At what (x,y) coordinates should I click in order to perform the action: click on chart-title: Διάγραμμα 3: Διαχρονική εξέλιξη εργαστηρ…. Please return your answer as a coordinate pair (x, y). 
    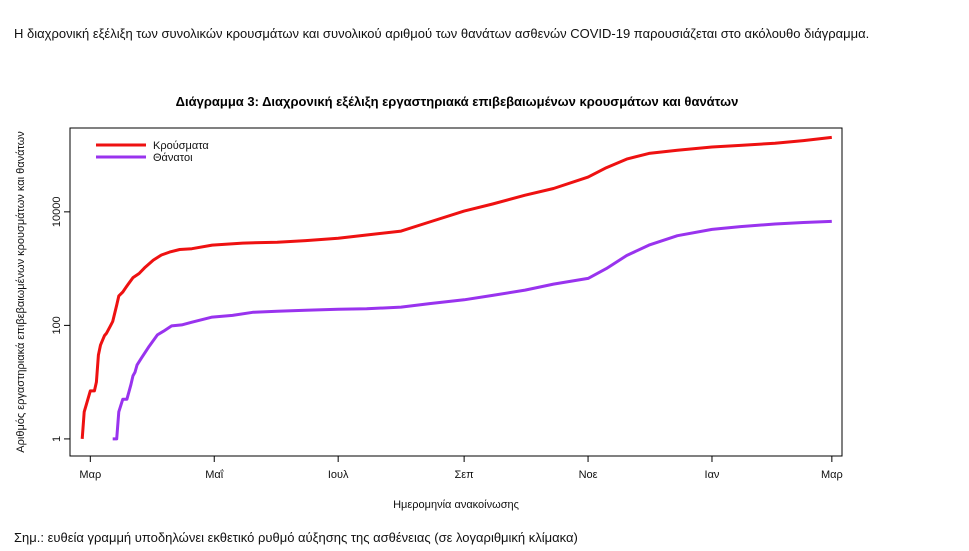
    Looking at the image, I should click on (457, 101).